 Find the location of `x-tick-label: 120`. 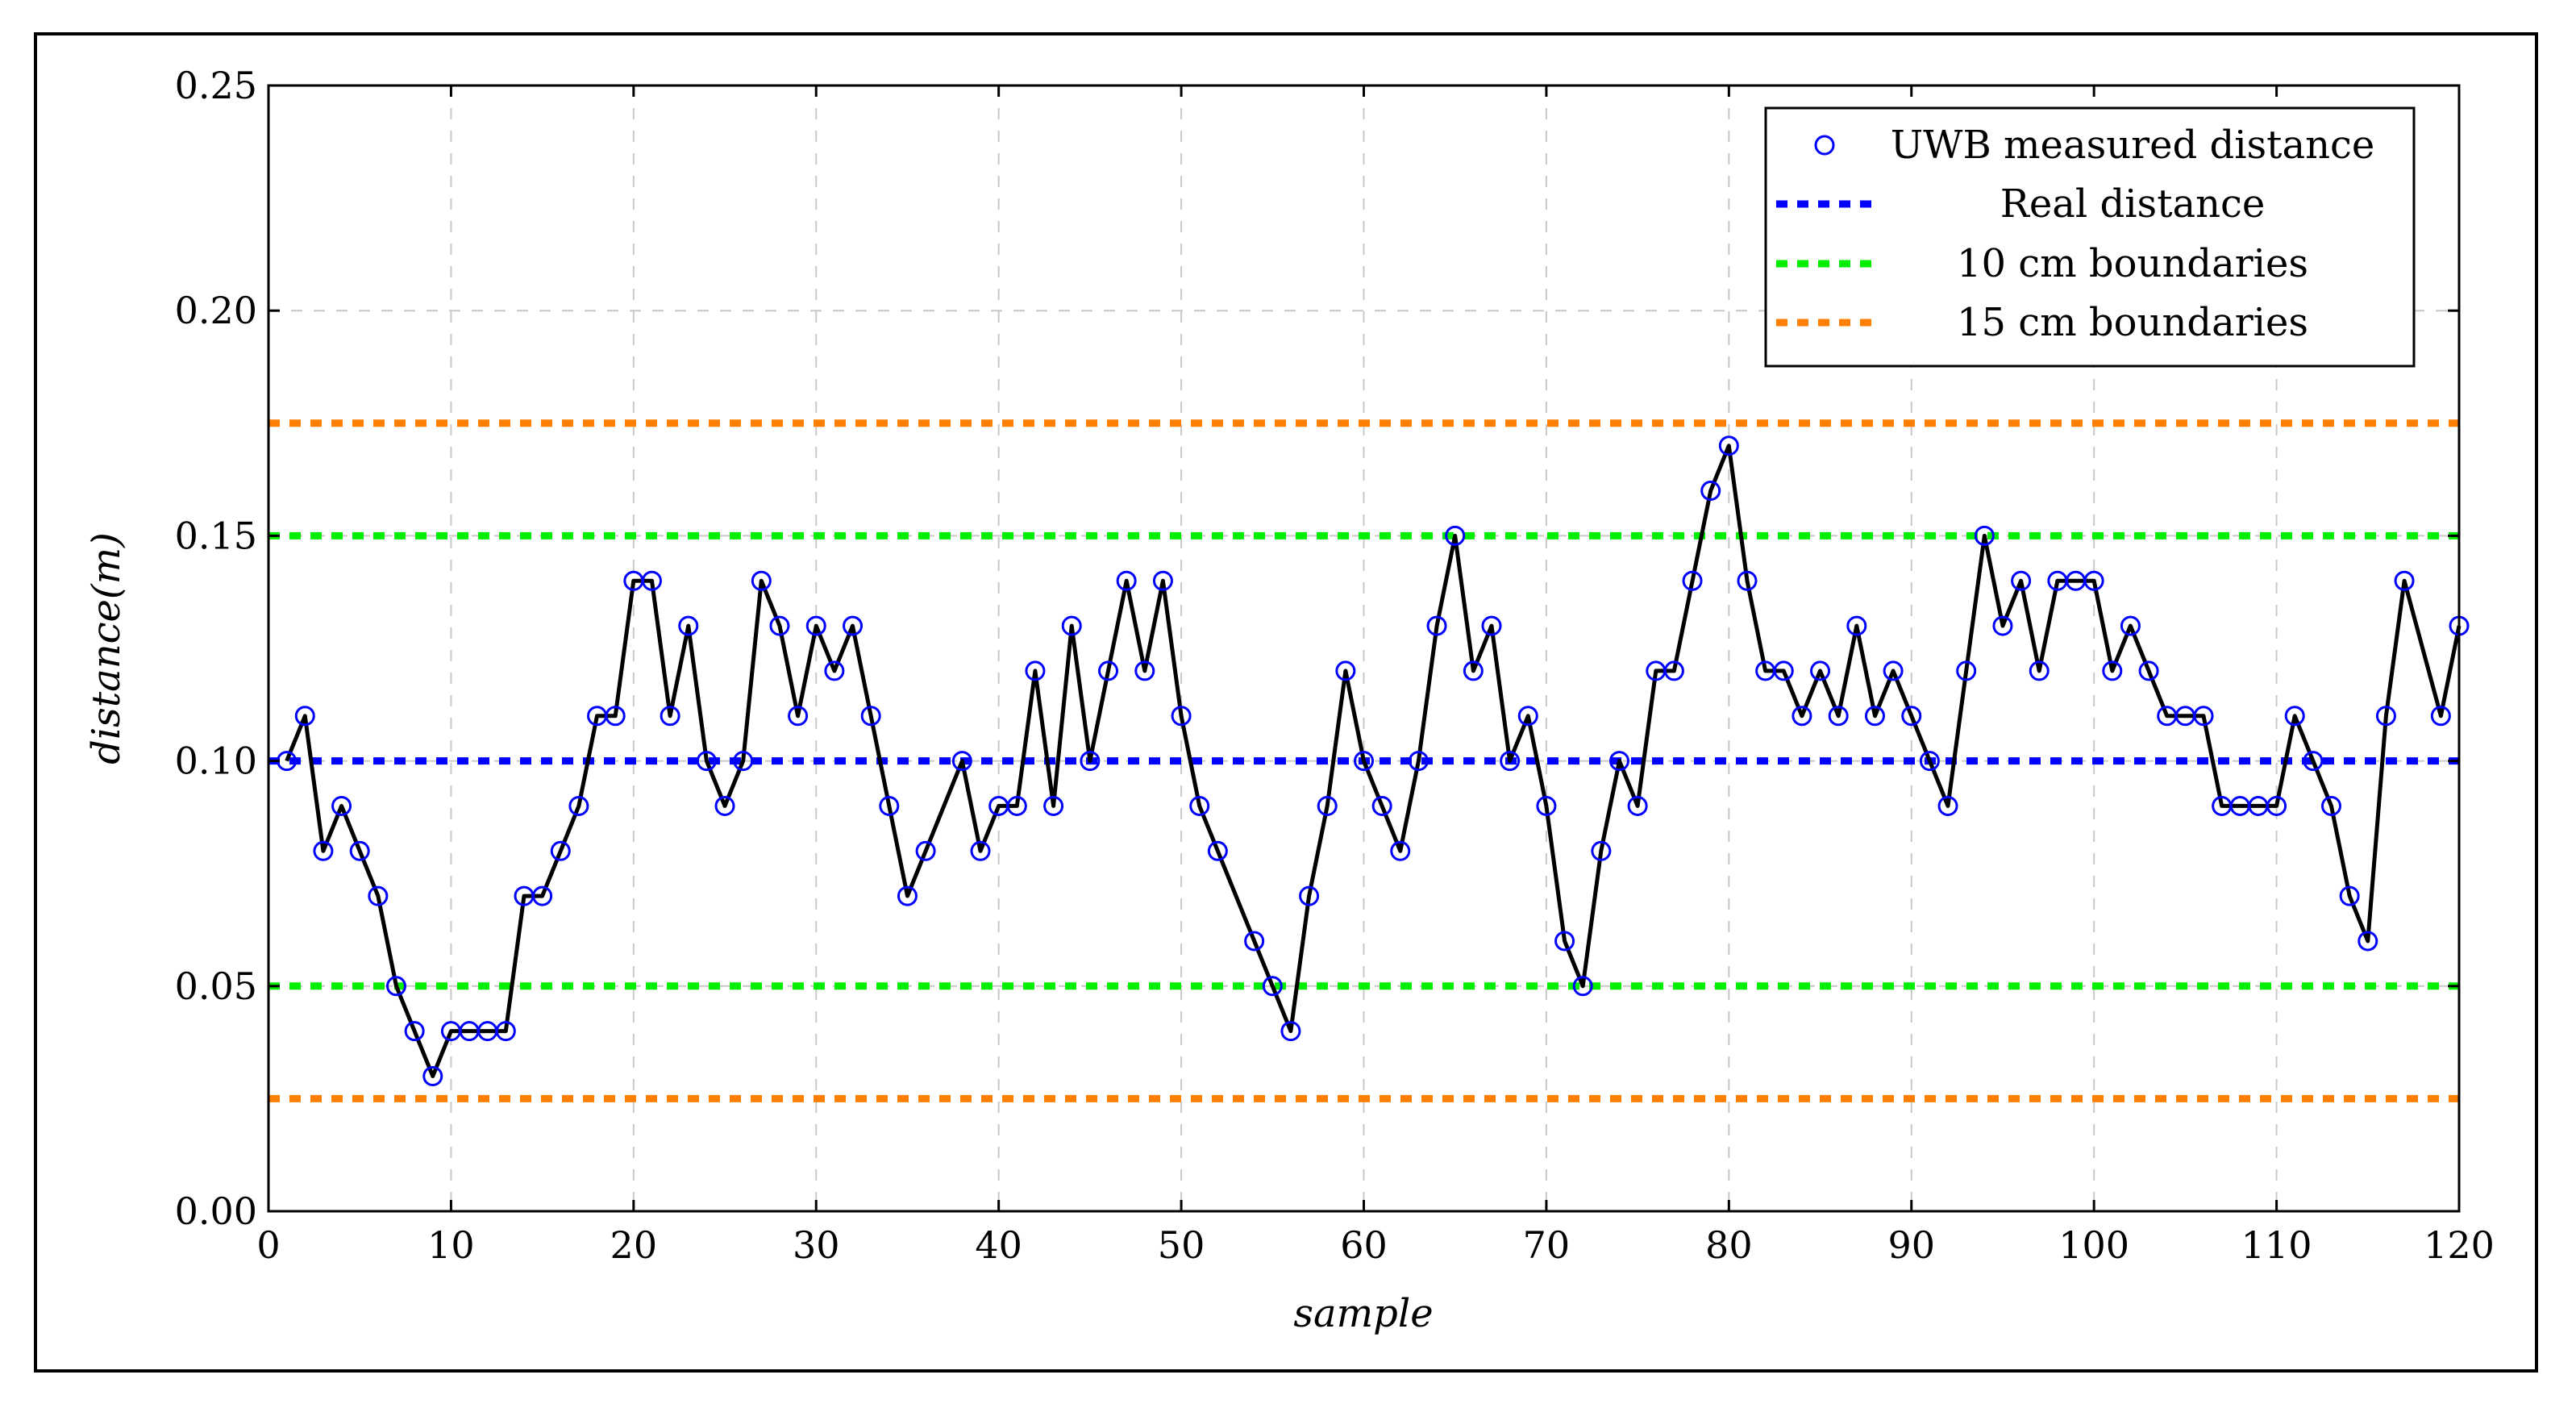

x-tick-label: 120 is located at coordinates (2460, 1245).